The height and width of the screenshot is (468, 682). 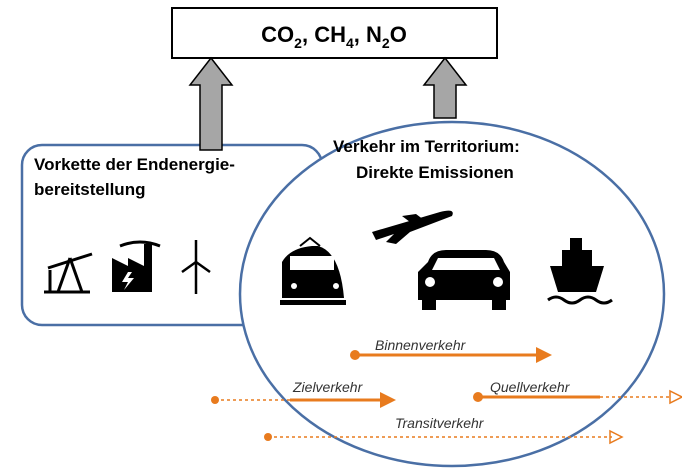 I want to click on factory-icon, so click(x=136, y=266).